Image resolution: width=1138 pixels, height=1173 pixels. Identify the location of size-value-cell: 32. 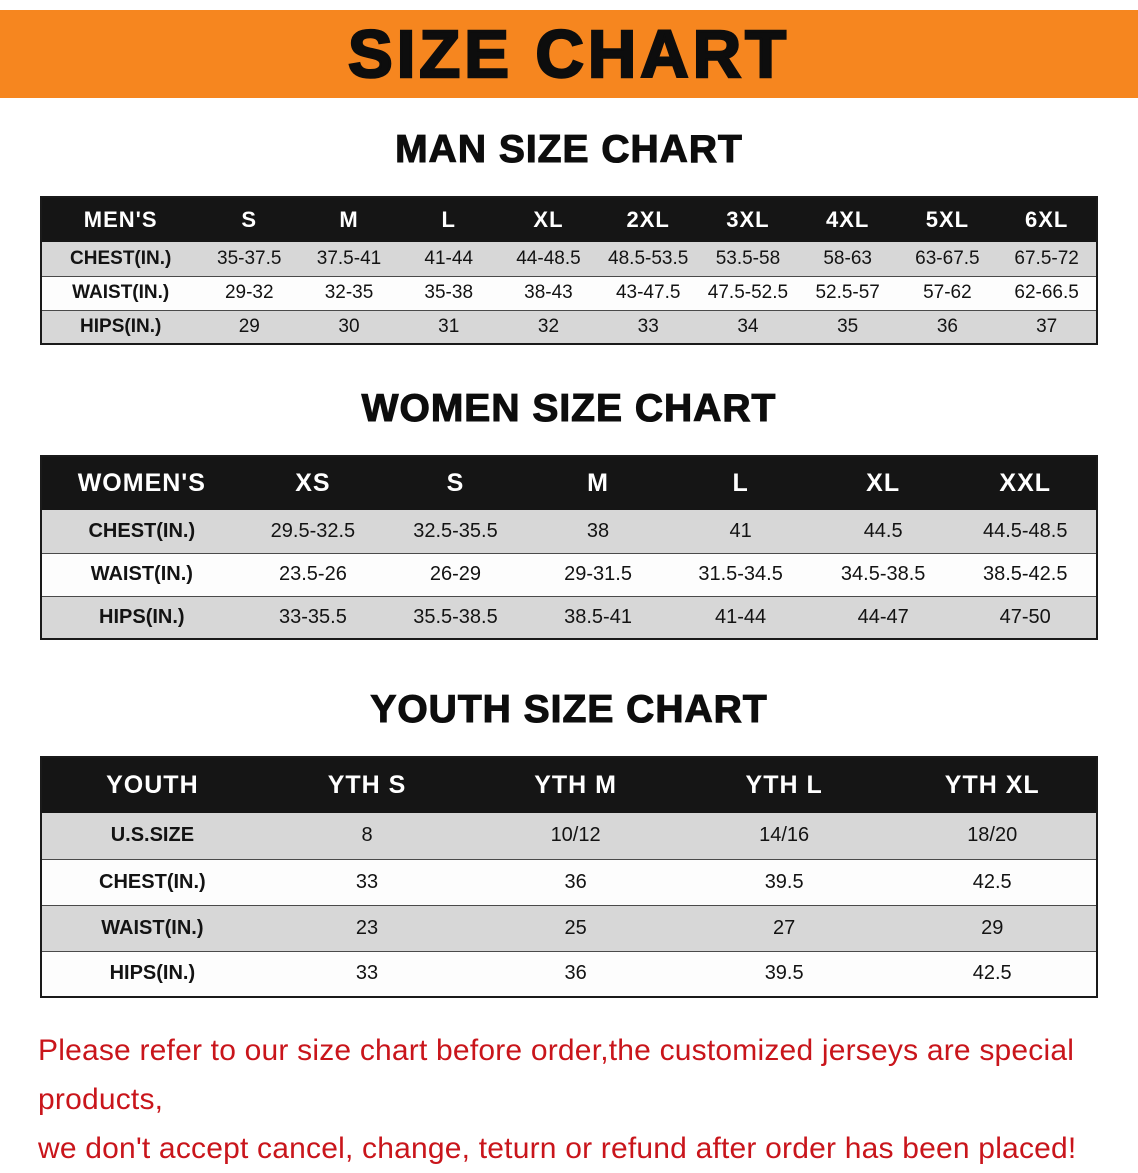
(548, 327).